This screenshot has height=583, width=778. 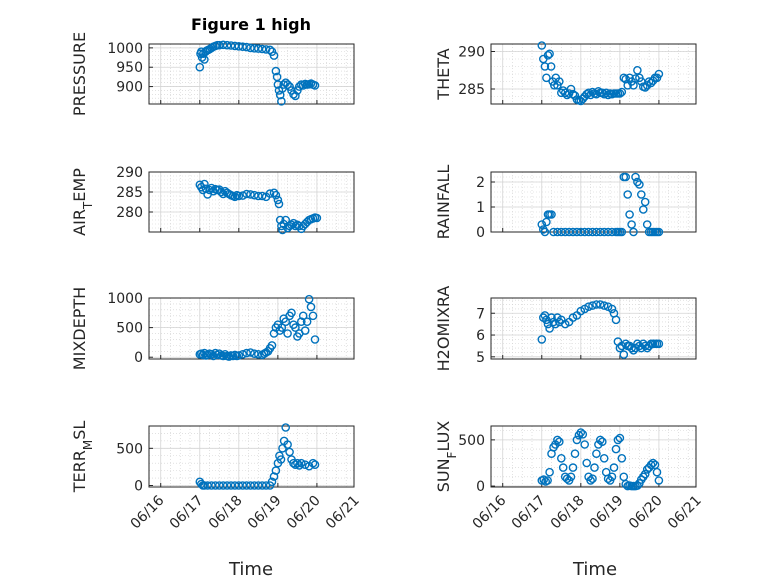 What do you see at coordinates (594, 569) in the screenshot?
I see `x-axis-label-right: Time` at bounding box center [594, 569].